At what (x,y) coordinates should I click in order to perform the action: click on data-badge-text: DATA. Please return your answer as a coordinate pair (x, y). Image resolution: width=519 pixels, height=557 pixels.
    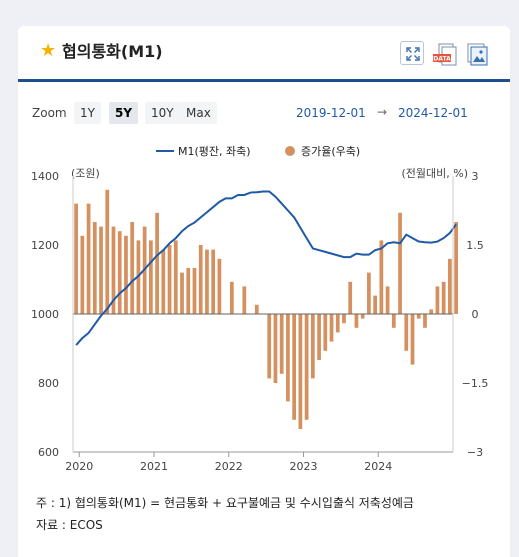
    Looking at the image, I should click on (442, 59).